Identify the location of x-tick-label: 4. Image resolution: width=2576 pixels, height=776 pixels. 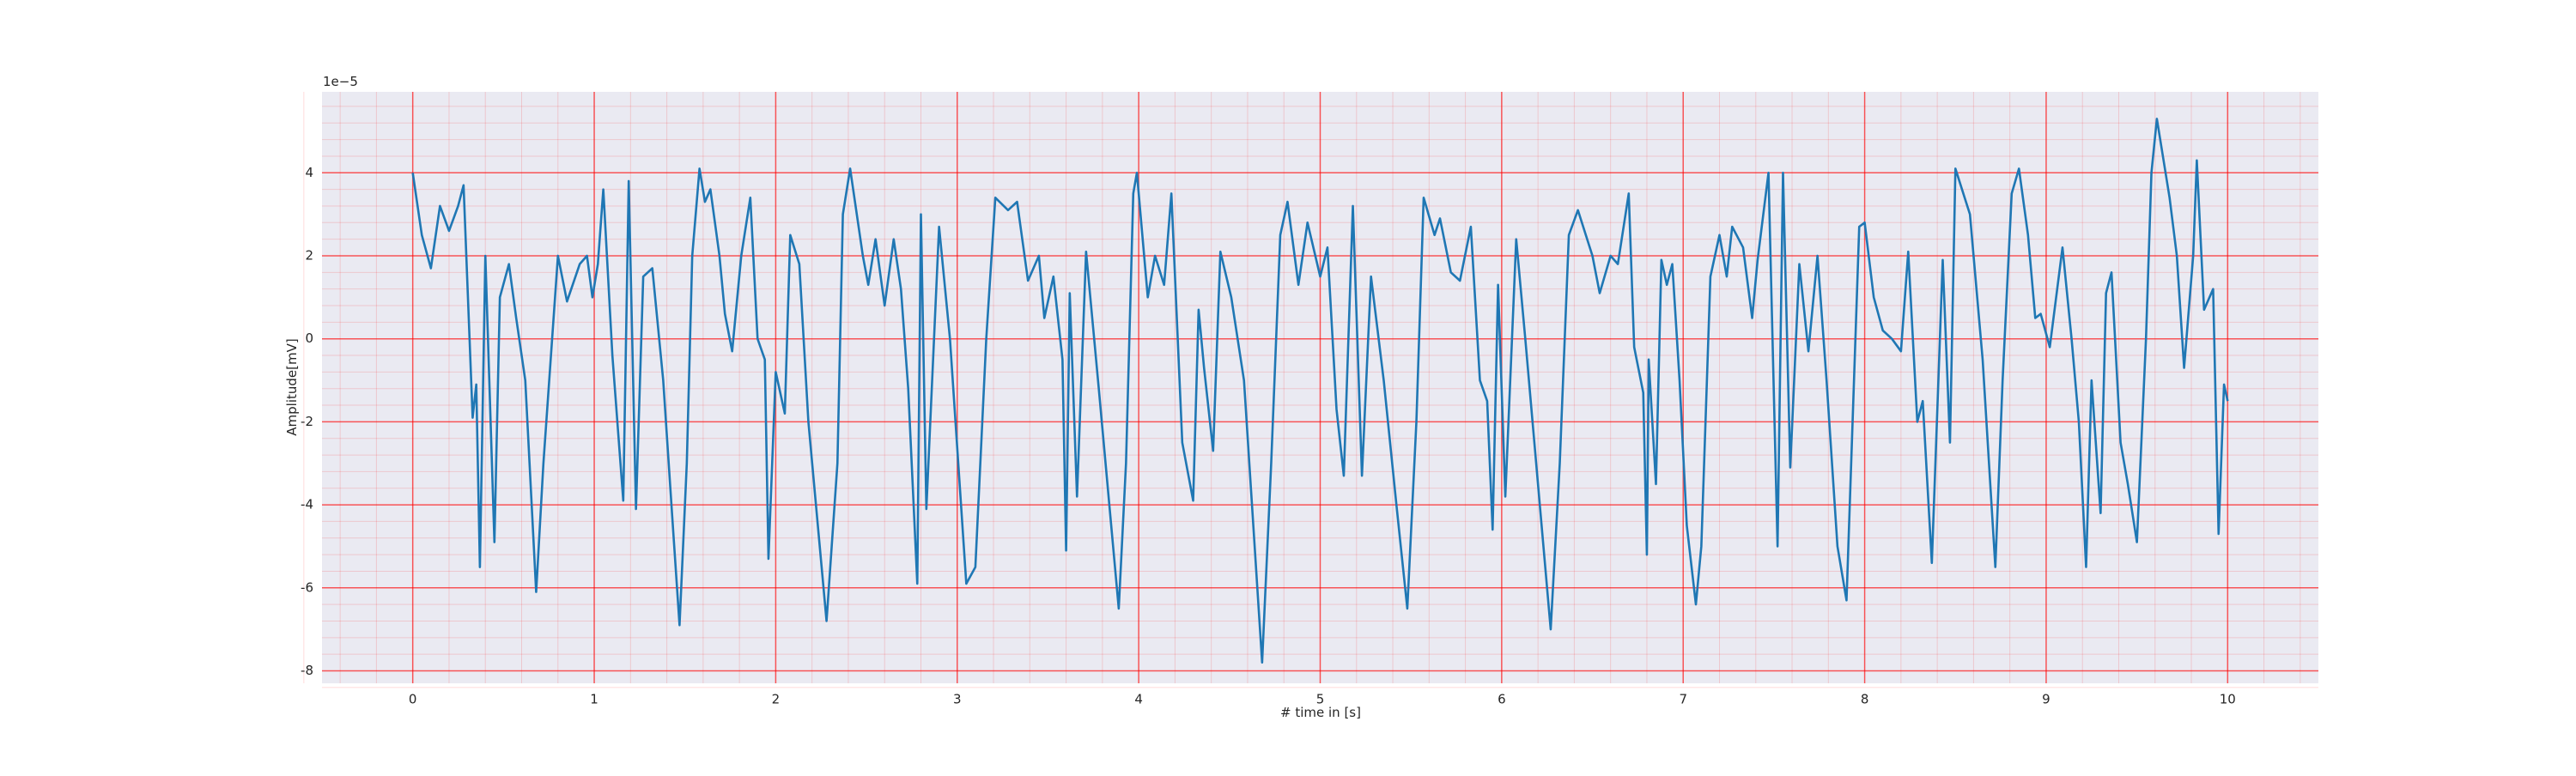
(1138, 699).